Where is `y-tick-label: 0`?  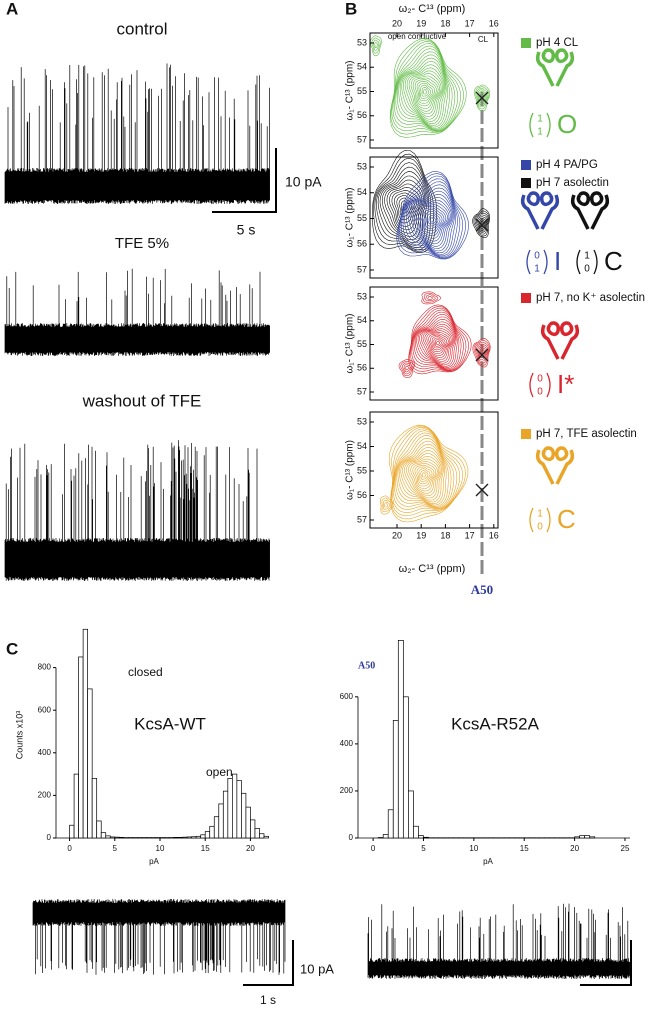
y-tick-label: 0 is located at coordinates (351, 837).